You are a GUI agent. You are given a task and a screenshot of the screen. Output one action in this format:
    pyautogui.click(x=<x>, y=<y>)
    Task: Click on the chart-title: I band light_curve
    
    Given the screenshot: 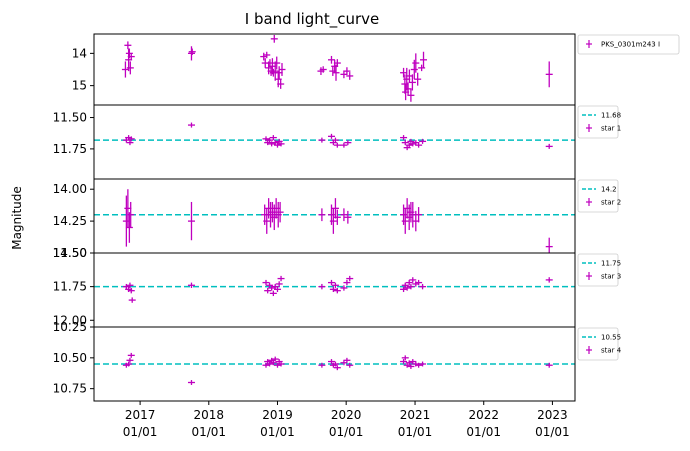 What is the action you would take?
    pyautogui.click(x=312, y=19)
    